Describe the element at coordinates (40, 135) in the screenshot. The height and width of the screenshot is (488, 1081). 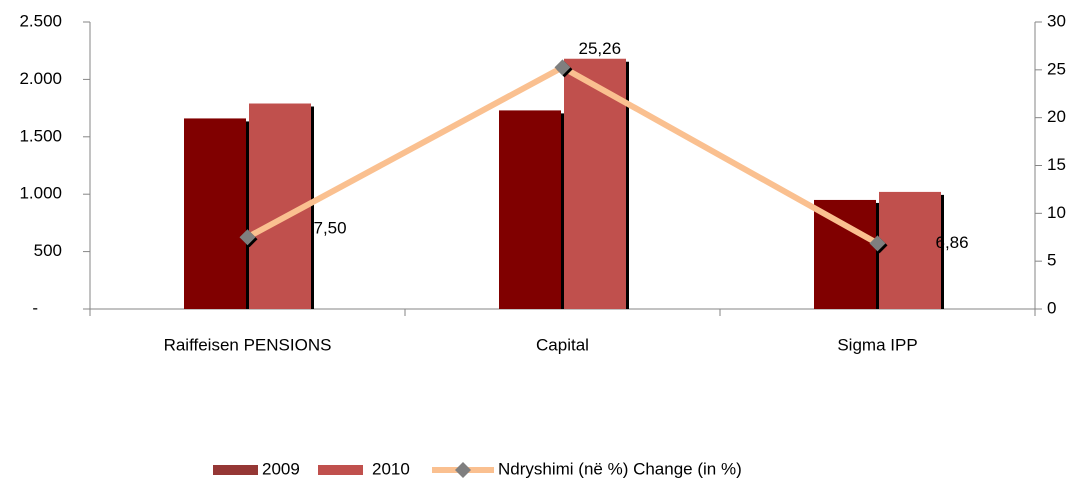
I see `y-tick-label: 1.500` at that location.